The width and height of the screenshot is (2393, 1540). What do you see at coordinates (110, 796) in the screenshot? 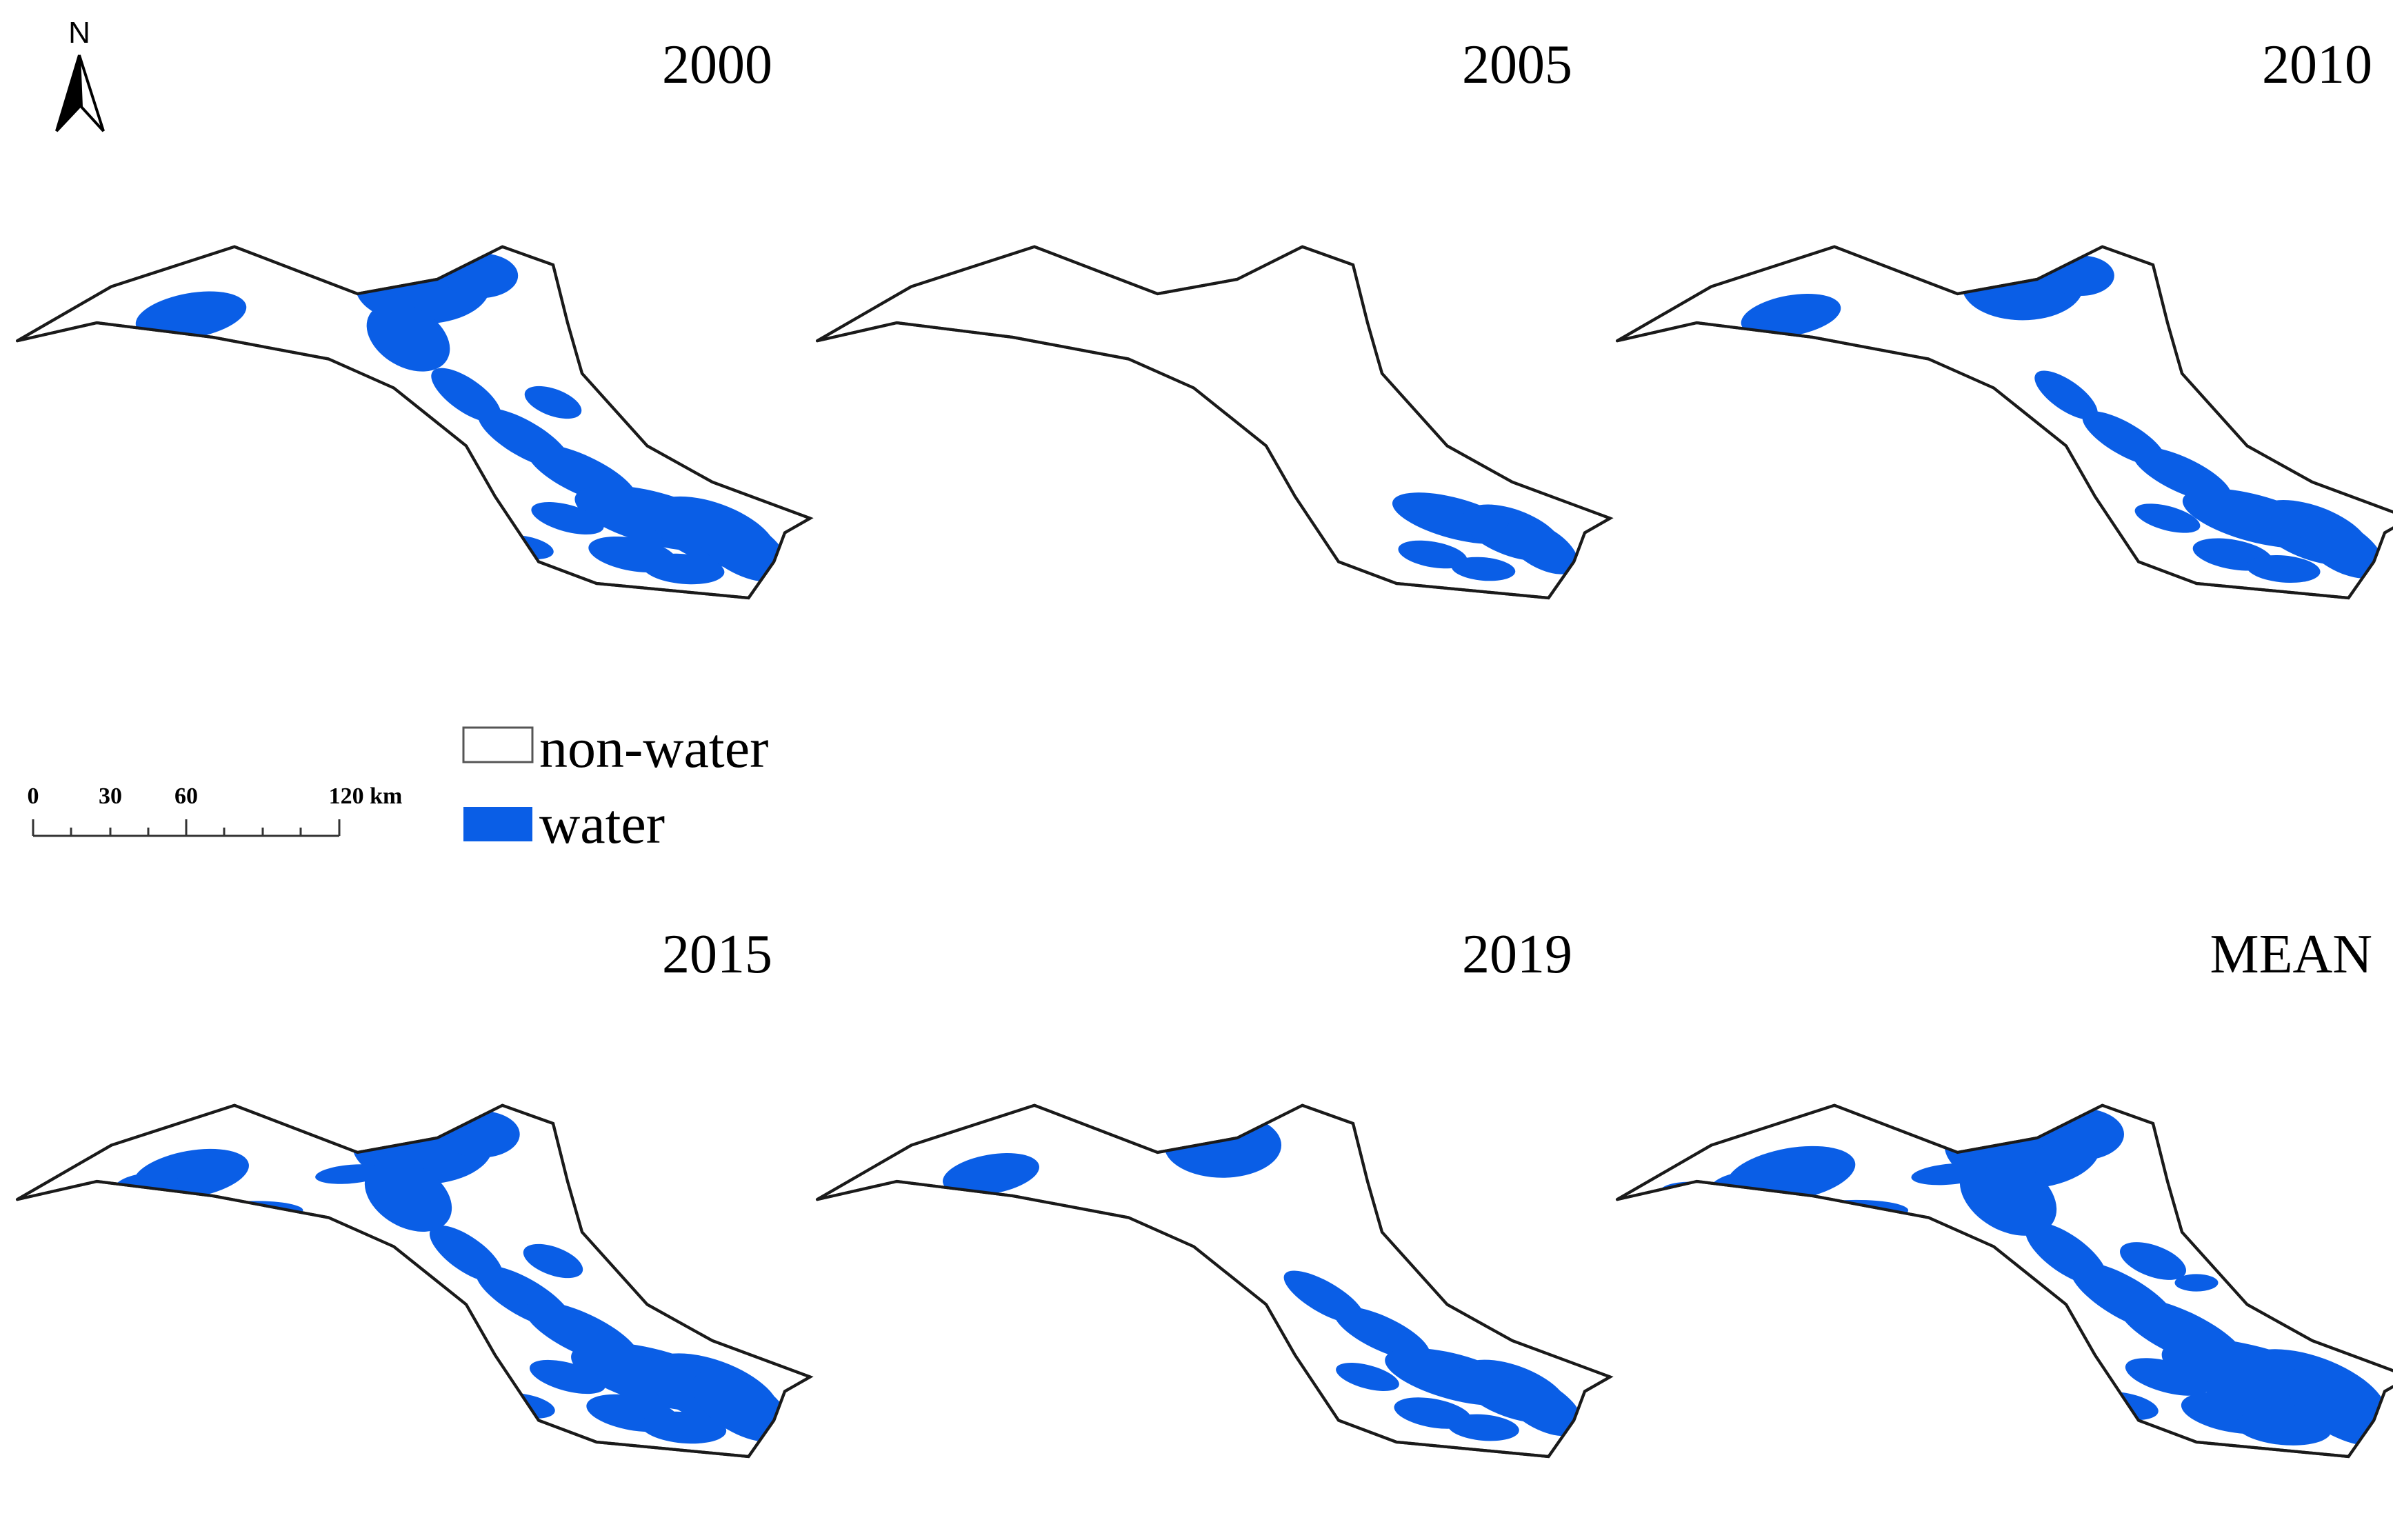
I see `scale-tick-label-30: 30` at bounding box center [110, 796].